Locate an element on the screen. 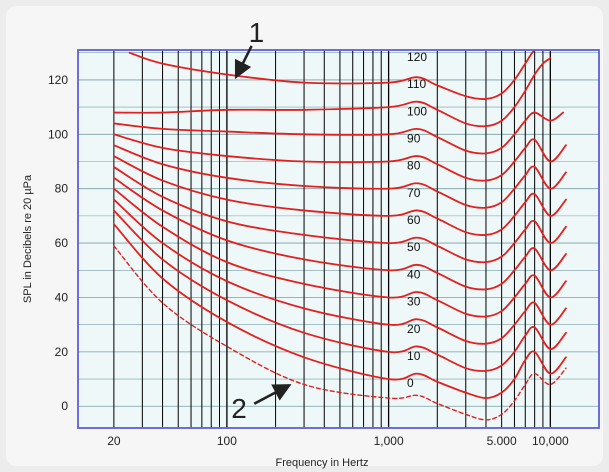  curve-label-90: 90 is located at coordinates (414, 138).